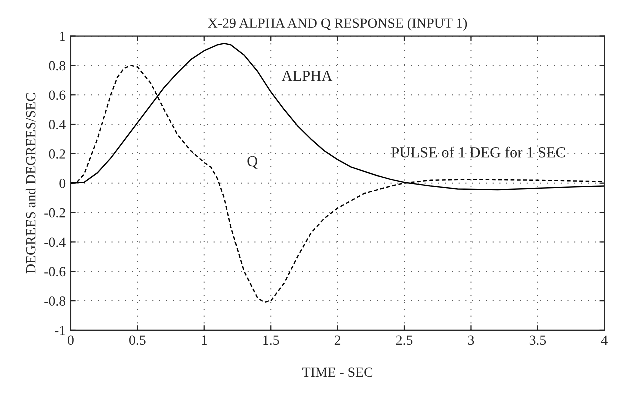 This screenshot has width=617, height=403. I want to click on y-axis-title: DEGREES and DEGREES/SEC, so click(31, 183).